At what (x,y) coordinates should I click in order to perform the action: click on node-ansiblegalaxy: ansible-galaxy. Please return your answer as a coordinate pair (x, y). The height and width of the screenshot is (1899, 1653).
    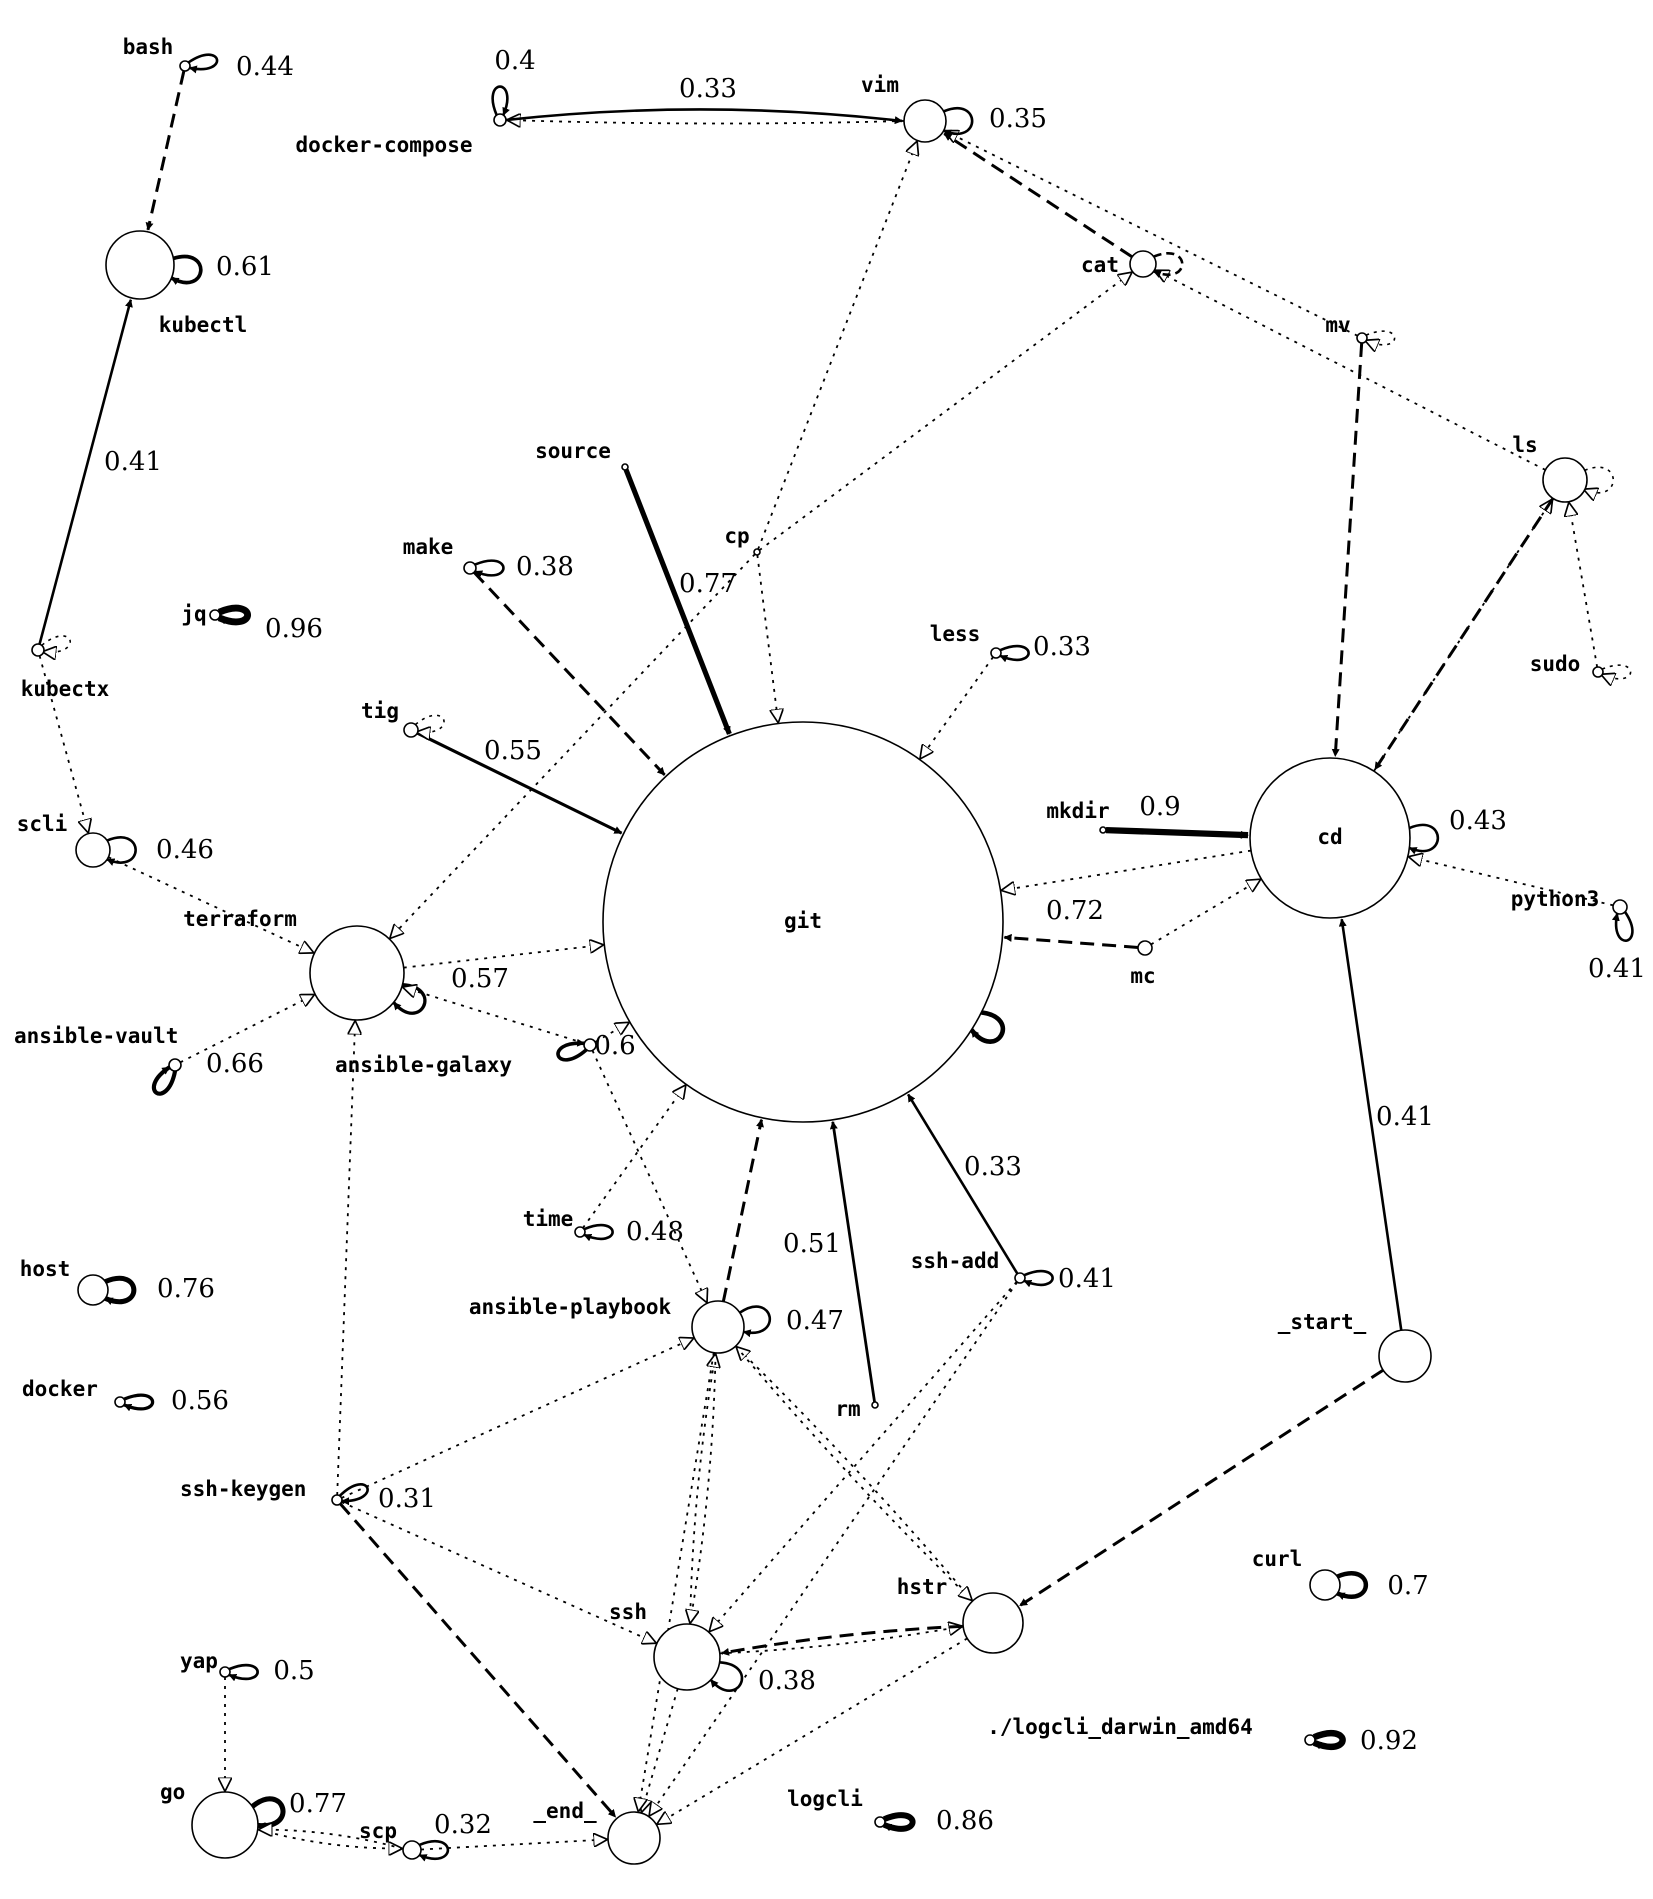
    Looking at the image, I should click on (466, 1057).